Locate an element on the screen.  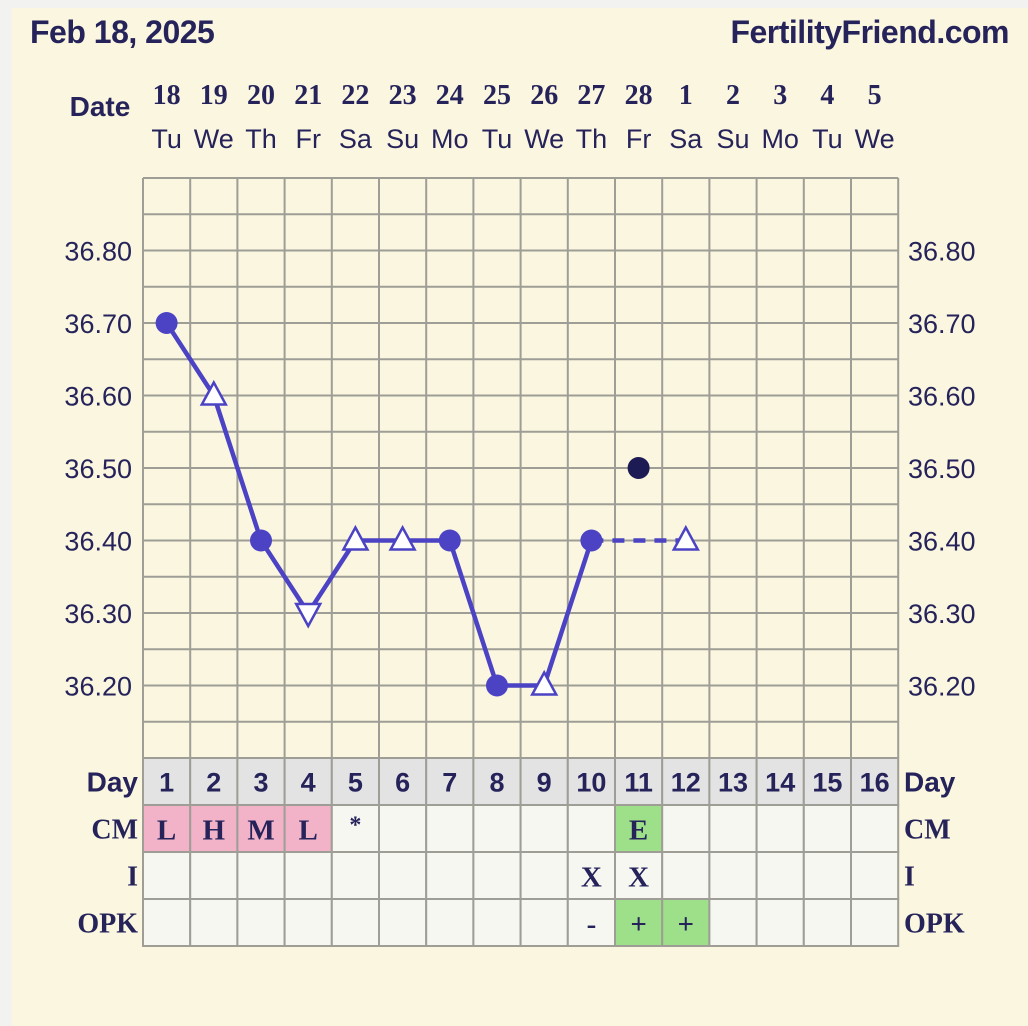
brand-logo-text: FertilityFriend.com is located at coordinates (869, 32).